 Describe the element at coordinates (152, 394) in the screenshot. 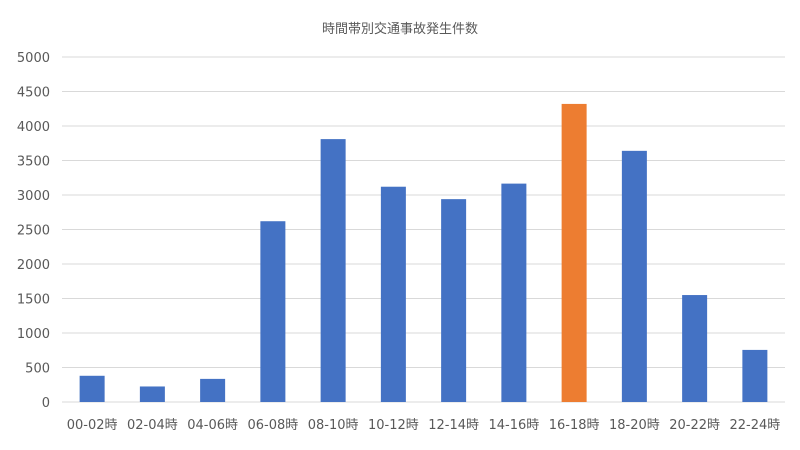

I see `bar-02-04時` at that location.